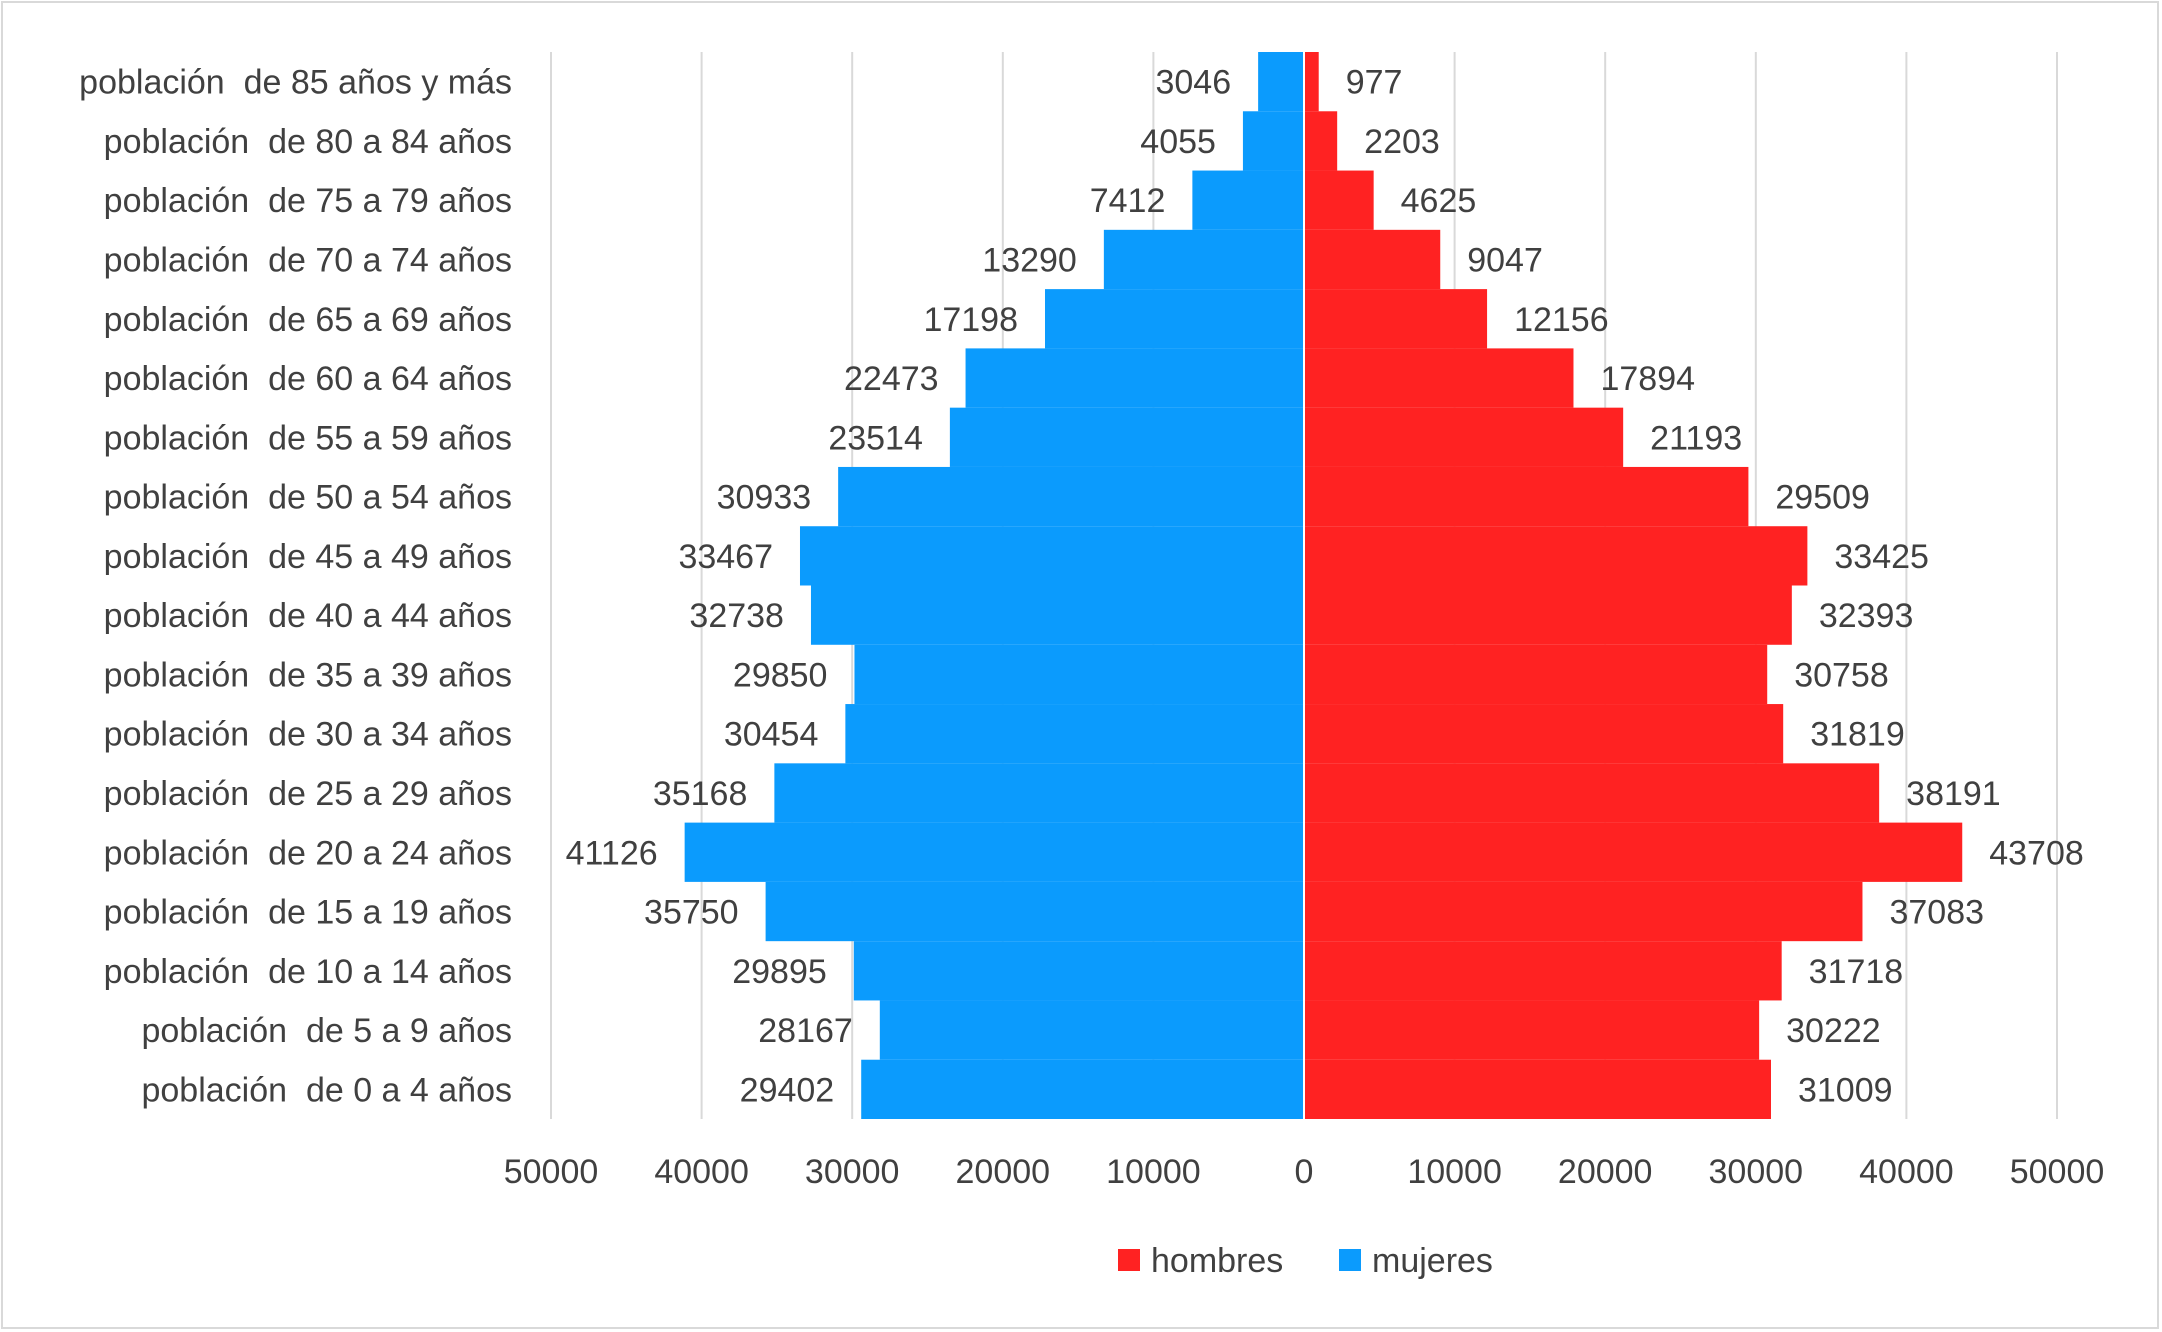 This screenshot has height=1332, width=2162. I want to click on data-label-mujeres: 13290, so click(1029, 260).